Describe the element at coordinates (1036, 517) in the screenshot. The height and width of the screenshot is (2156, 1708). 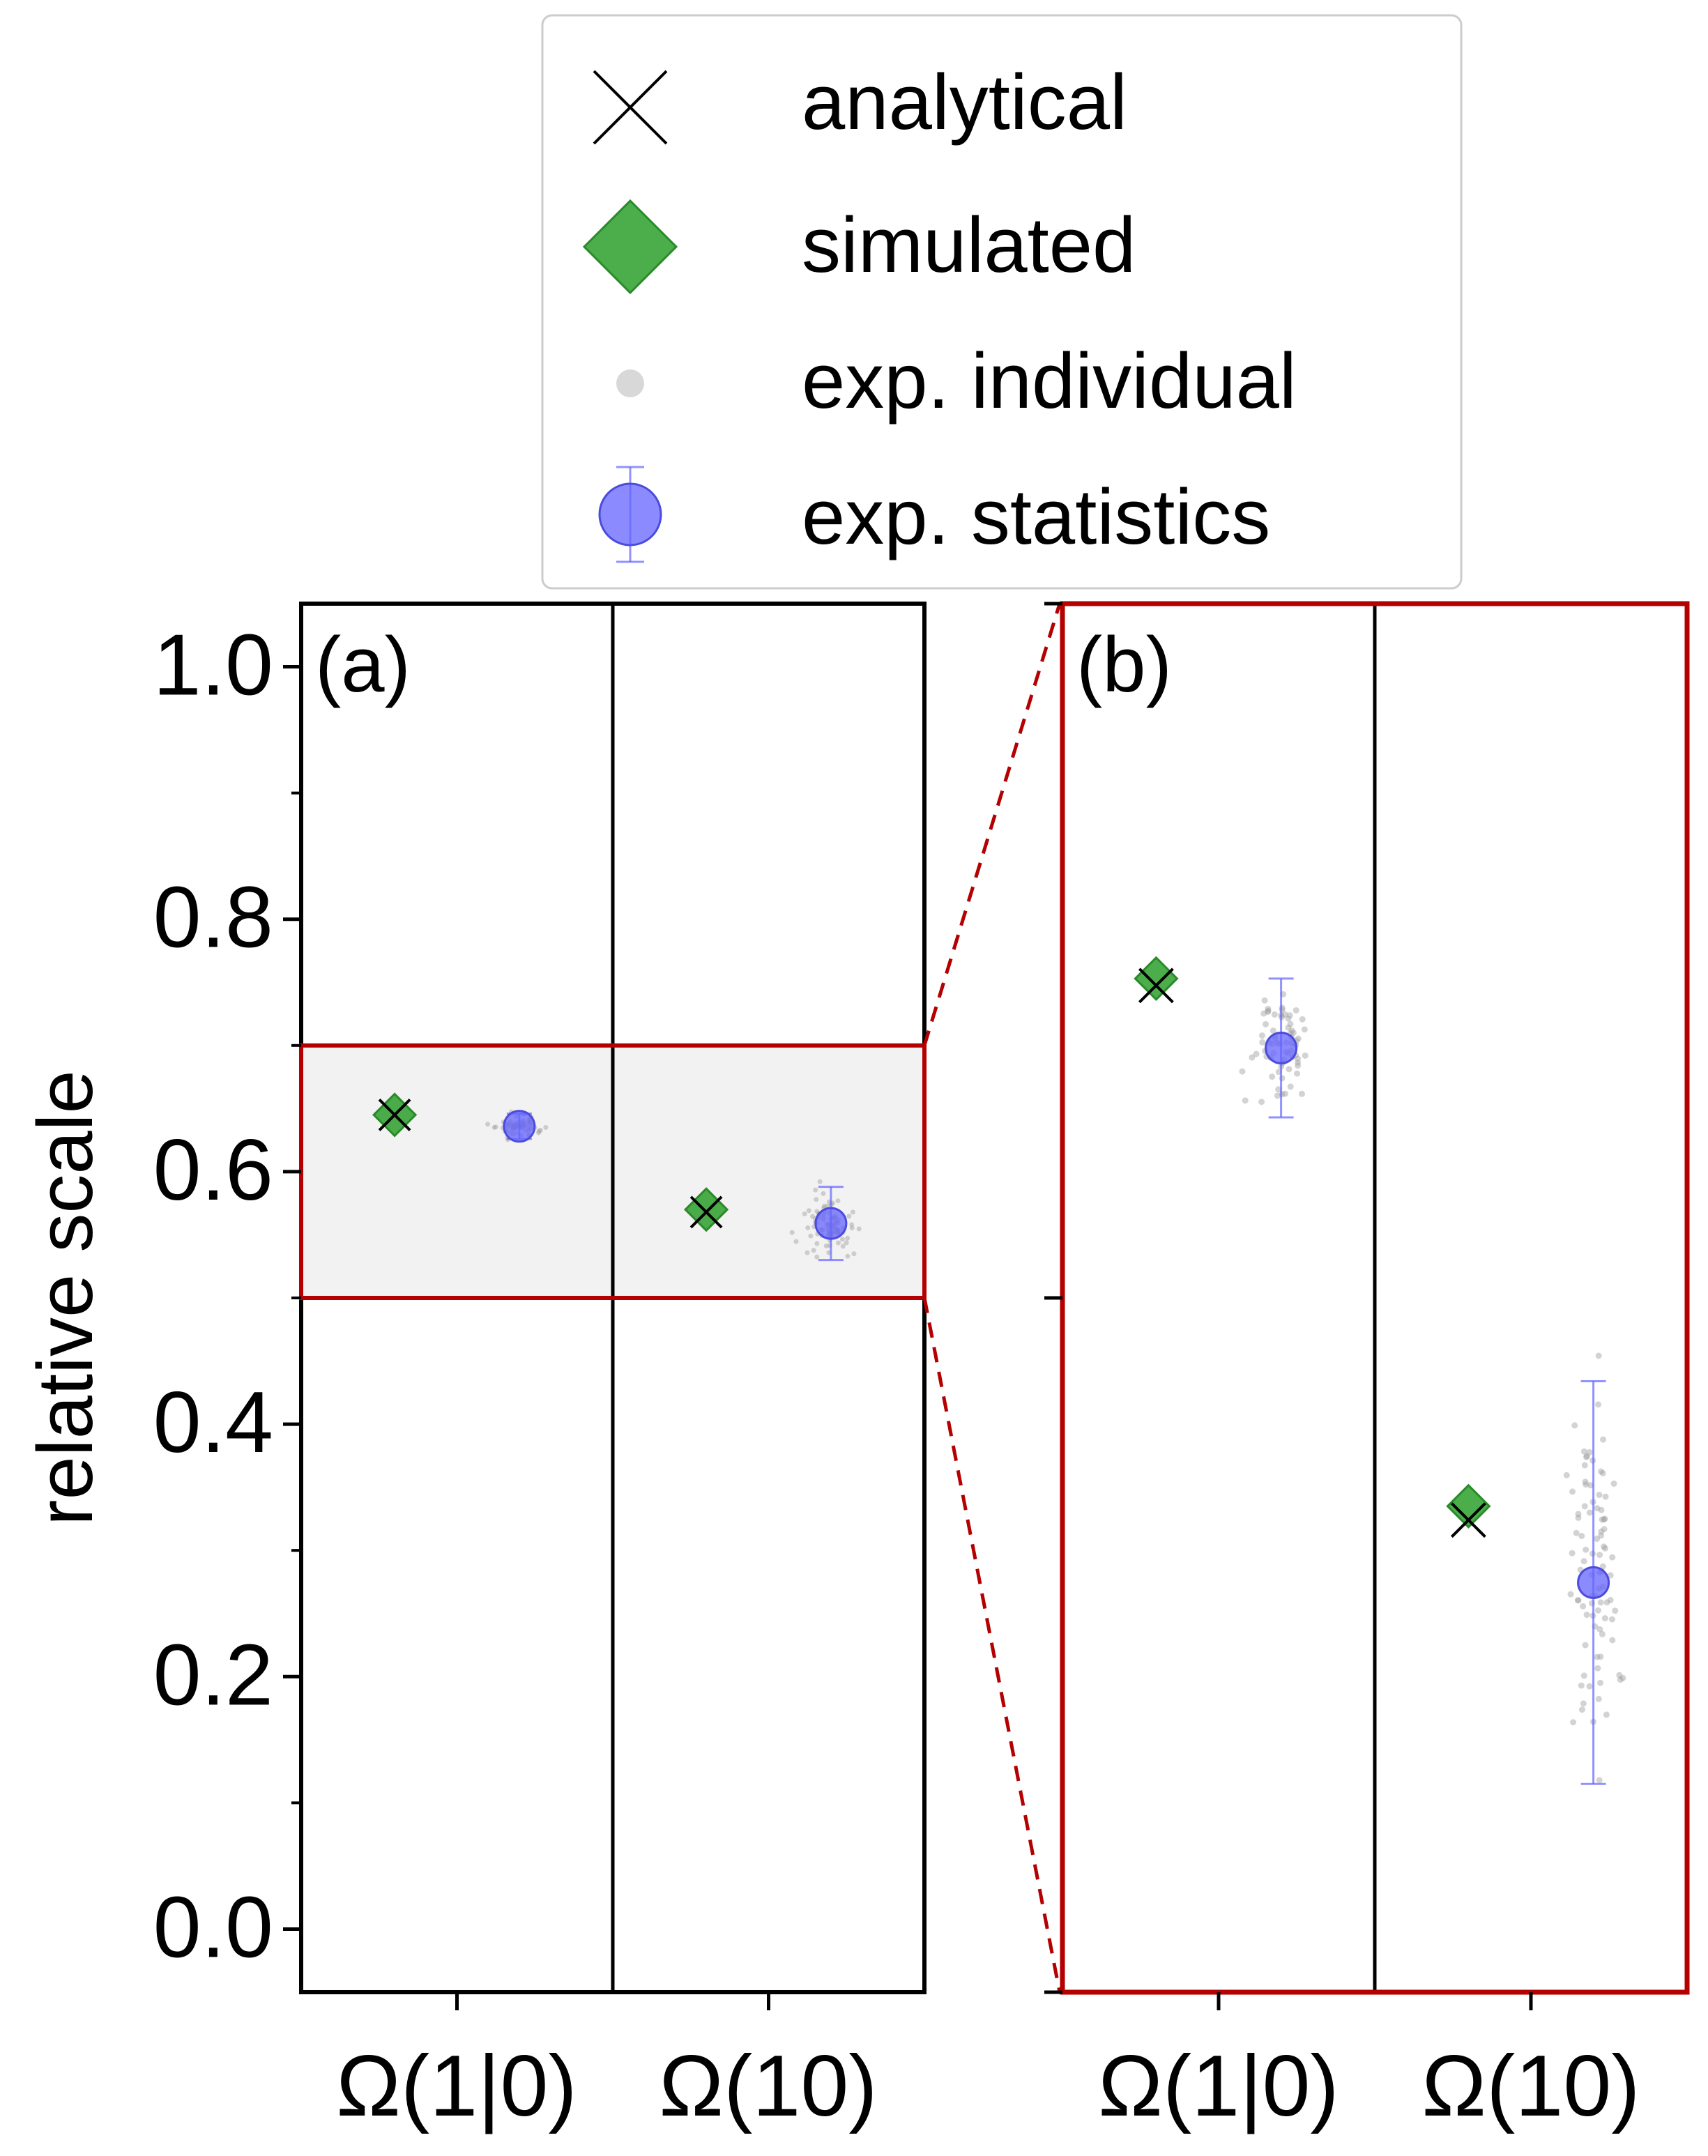
I see `legend-label-statistics: exp. statistics` at that location.